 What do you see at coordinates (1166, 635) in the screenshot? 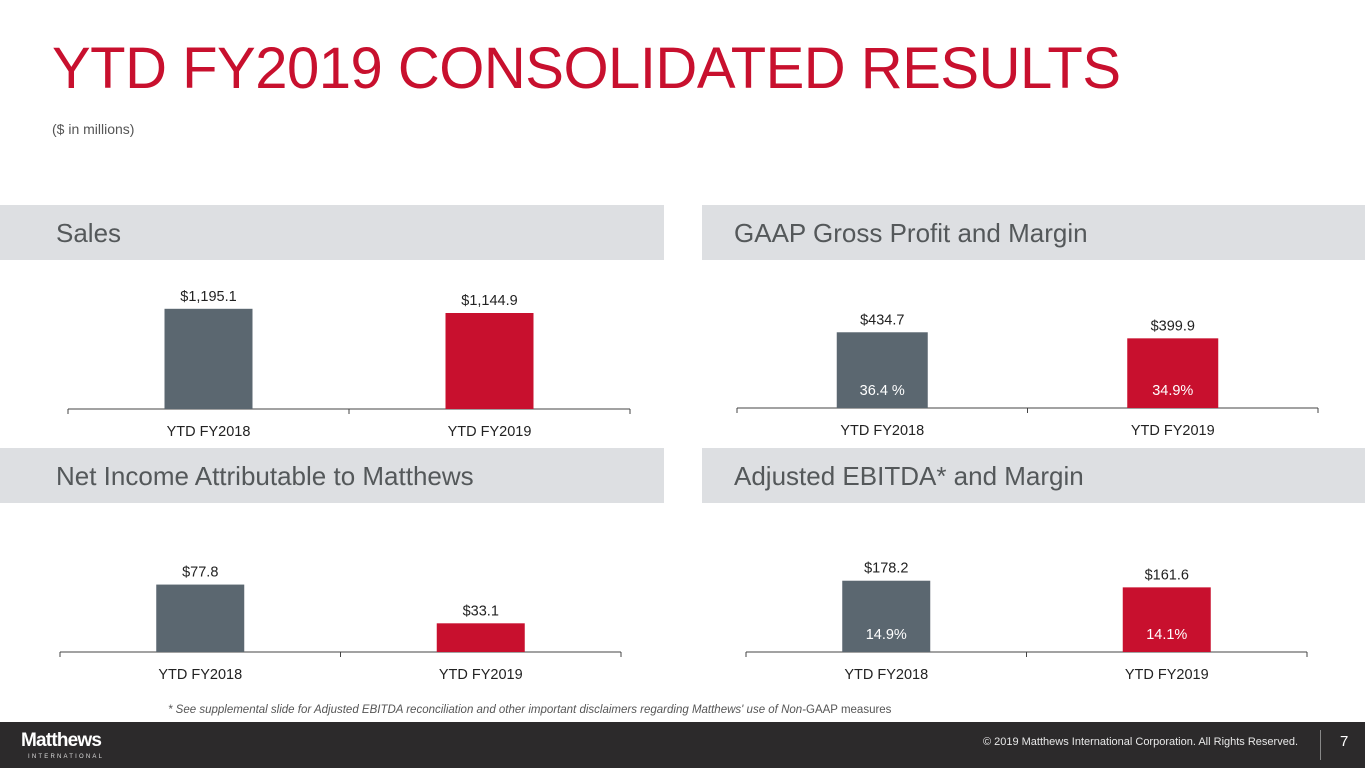
I see `margin-label: 14.1%` at bounding box center [1166, 635].